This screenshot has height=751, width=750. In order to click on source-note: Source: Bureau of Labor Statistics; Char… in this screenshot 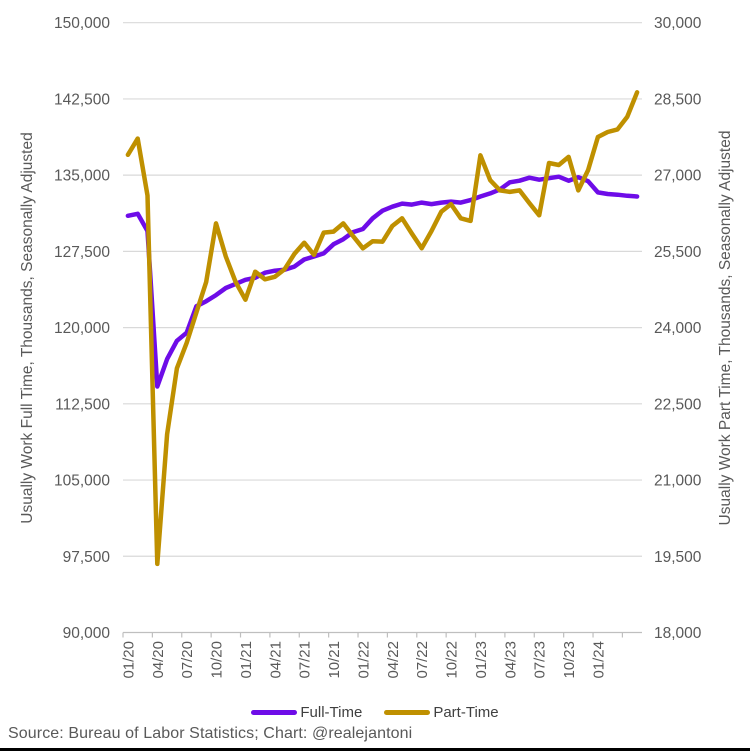, I will do `click(210, 733)`.